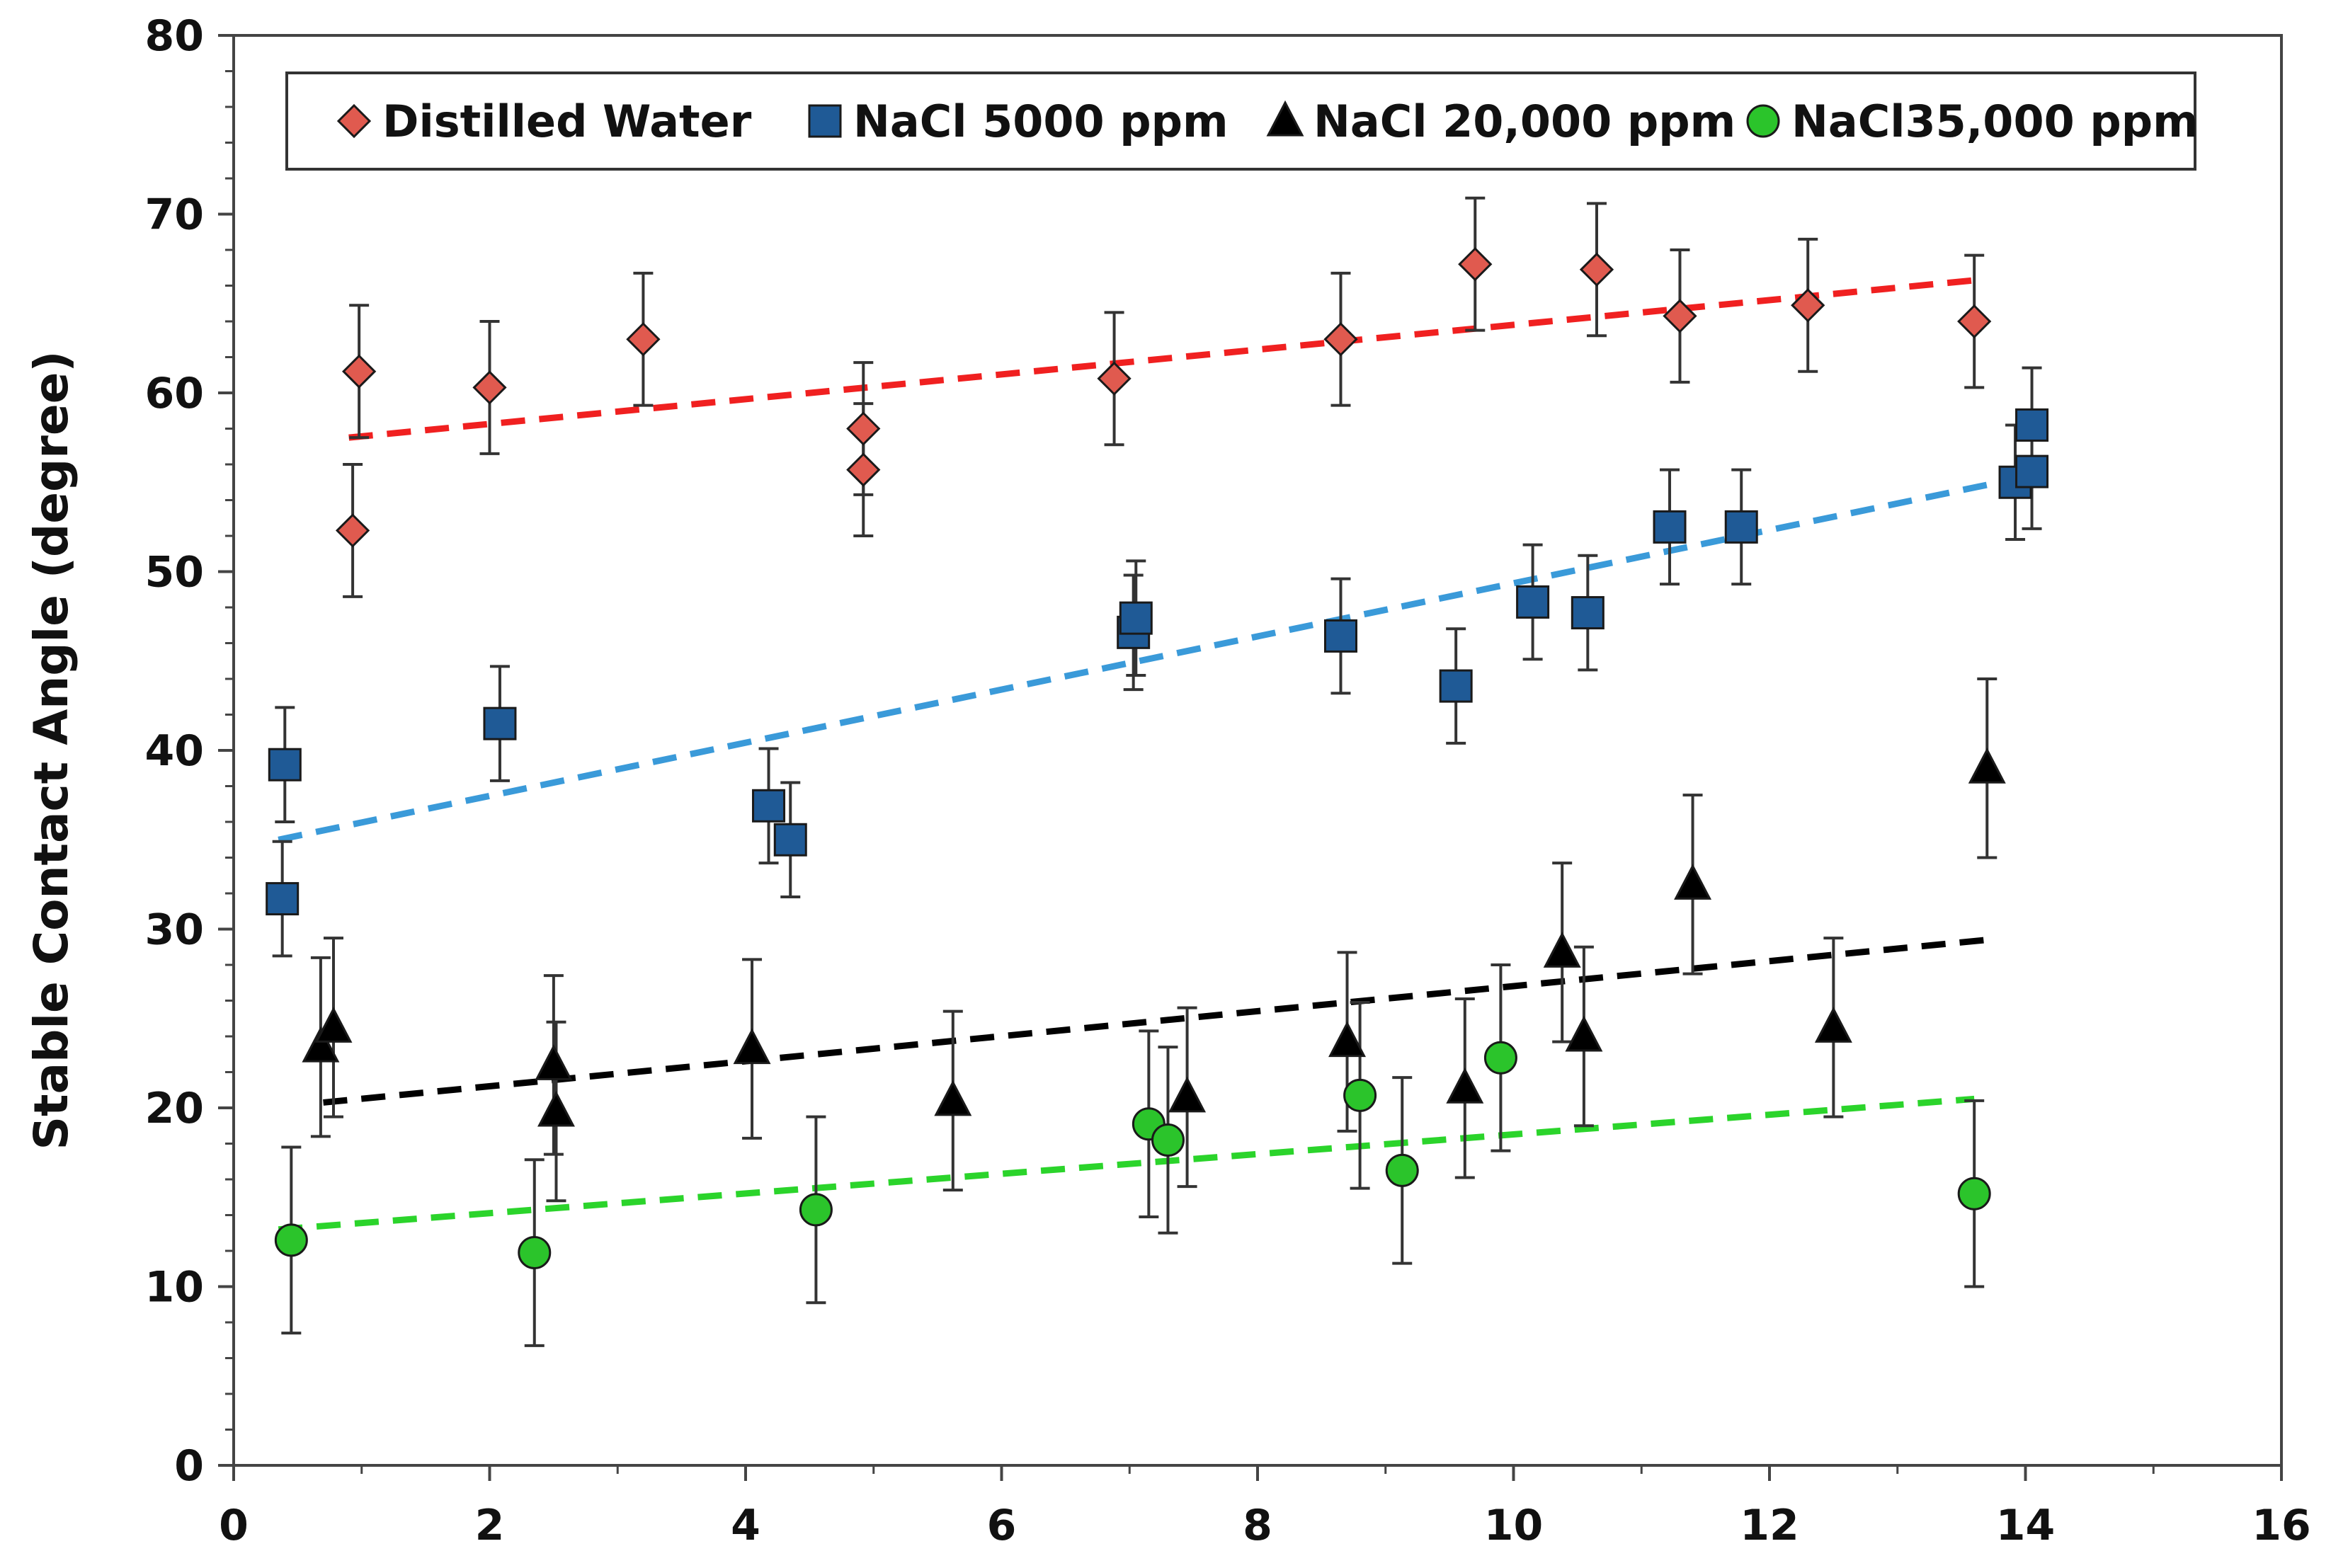 The width and height of the screenshot is (2331, 1568). Describe the element at coordinates (490, 1525) in the screenshot. I see `x-tick-label: 2` at that location.